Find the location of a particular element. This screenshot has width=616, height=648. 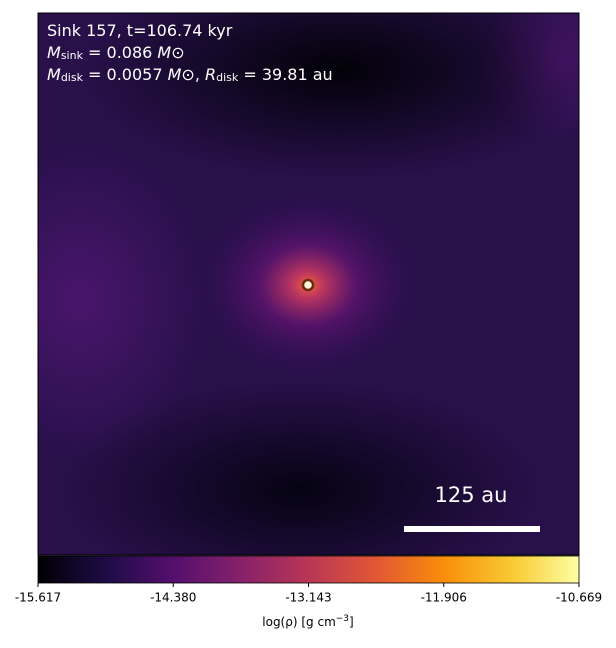

label-text: log(ρ) [g cm is located at coordinates (299, 622).